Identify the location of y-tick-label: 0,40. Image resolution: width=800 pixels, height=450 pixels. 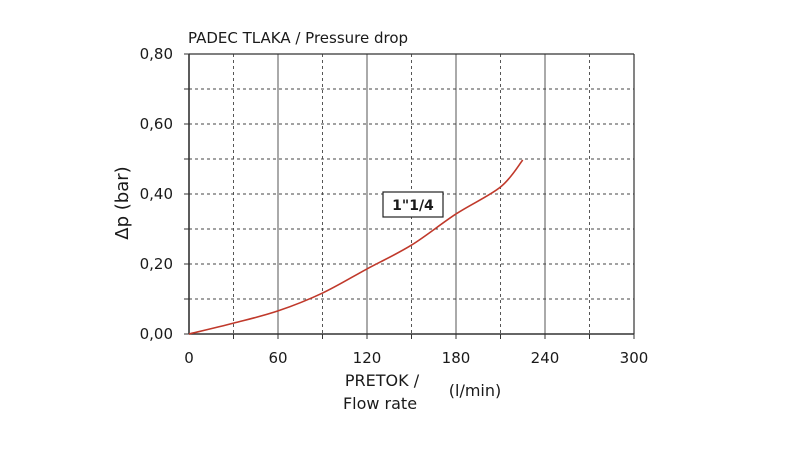
(156, 194).